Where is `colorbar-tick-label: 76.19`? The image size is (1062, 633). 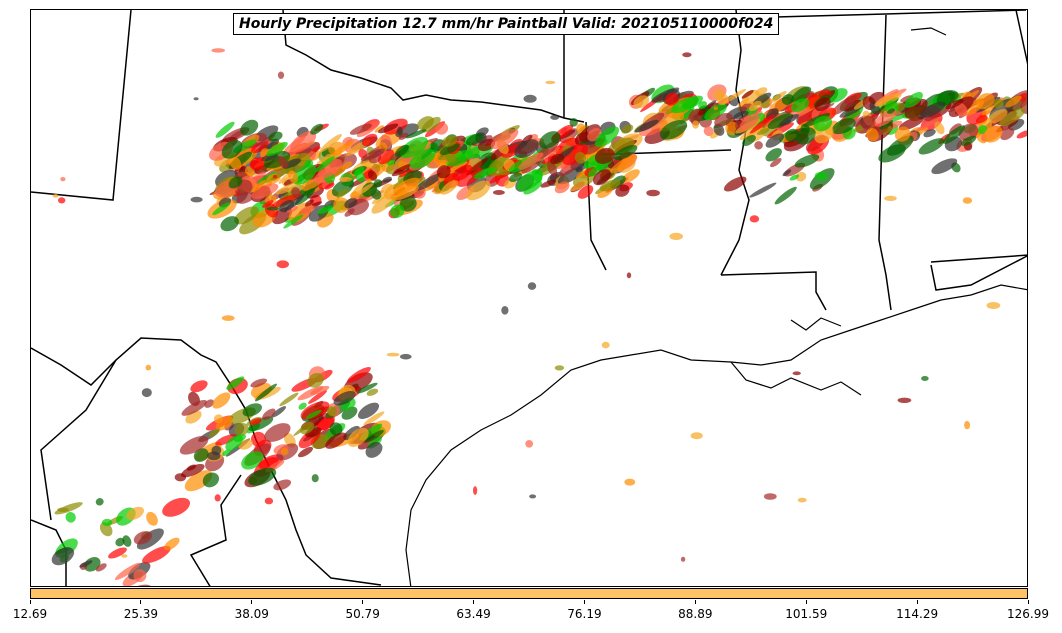
colorbar-tick-label: 76.19 is located at coordinates (584, 614).